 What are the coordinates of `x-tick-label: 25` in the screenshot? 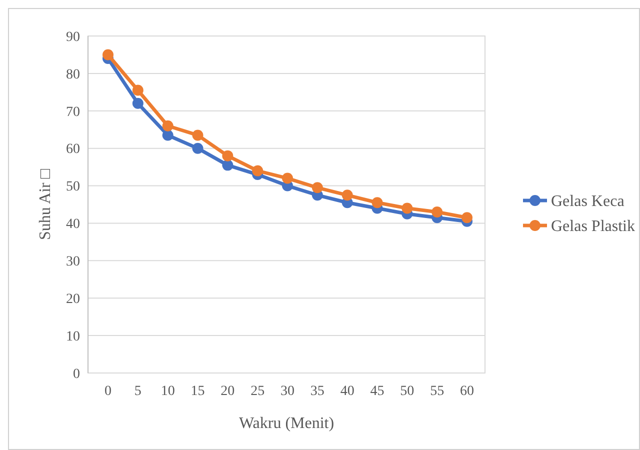 It's located at (257, 391).